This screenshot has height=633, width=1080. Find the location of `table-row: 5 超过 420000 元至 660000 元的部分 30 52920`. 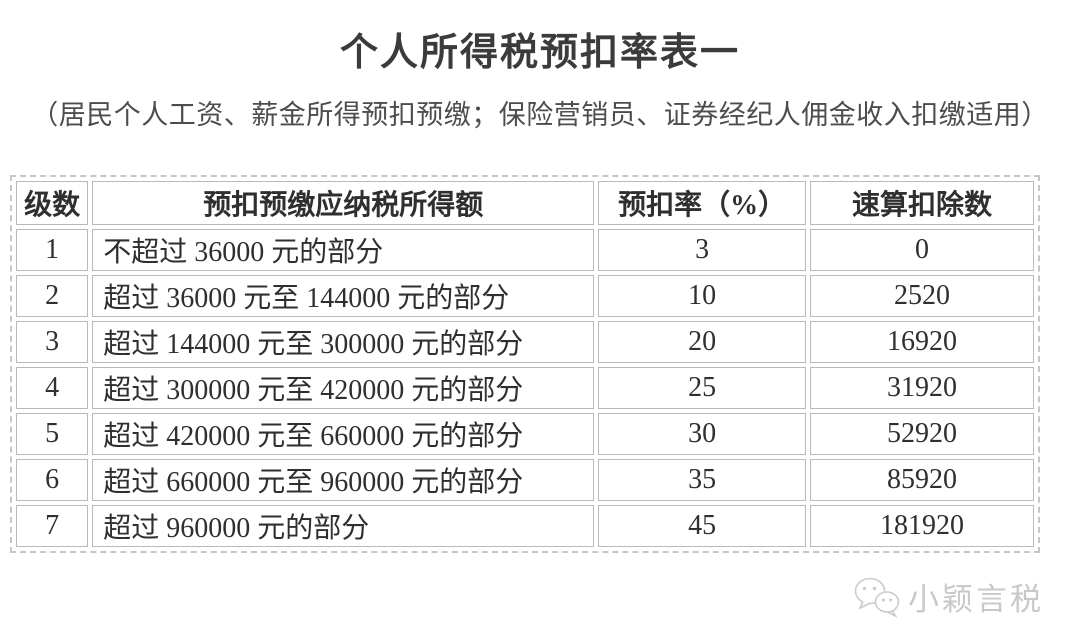

table-row: 5 超过 420000 元至 660000 元的部分 30 52920 is located at coordinates (525, 433).